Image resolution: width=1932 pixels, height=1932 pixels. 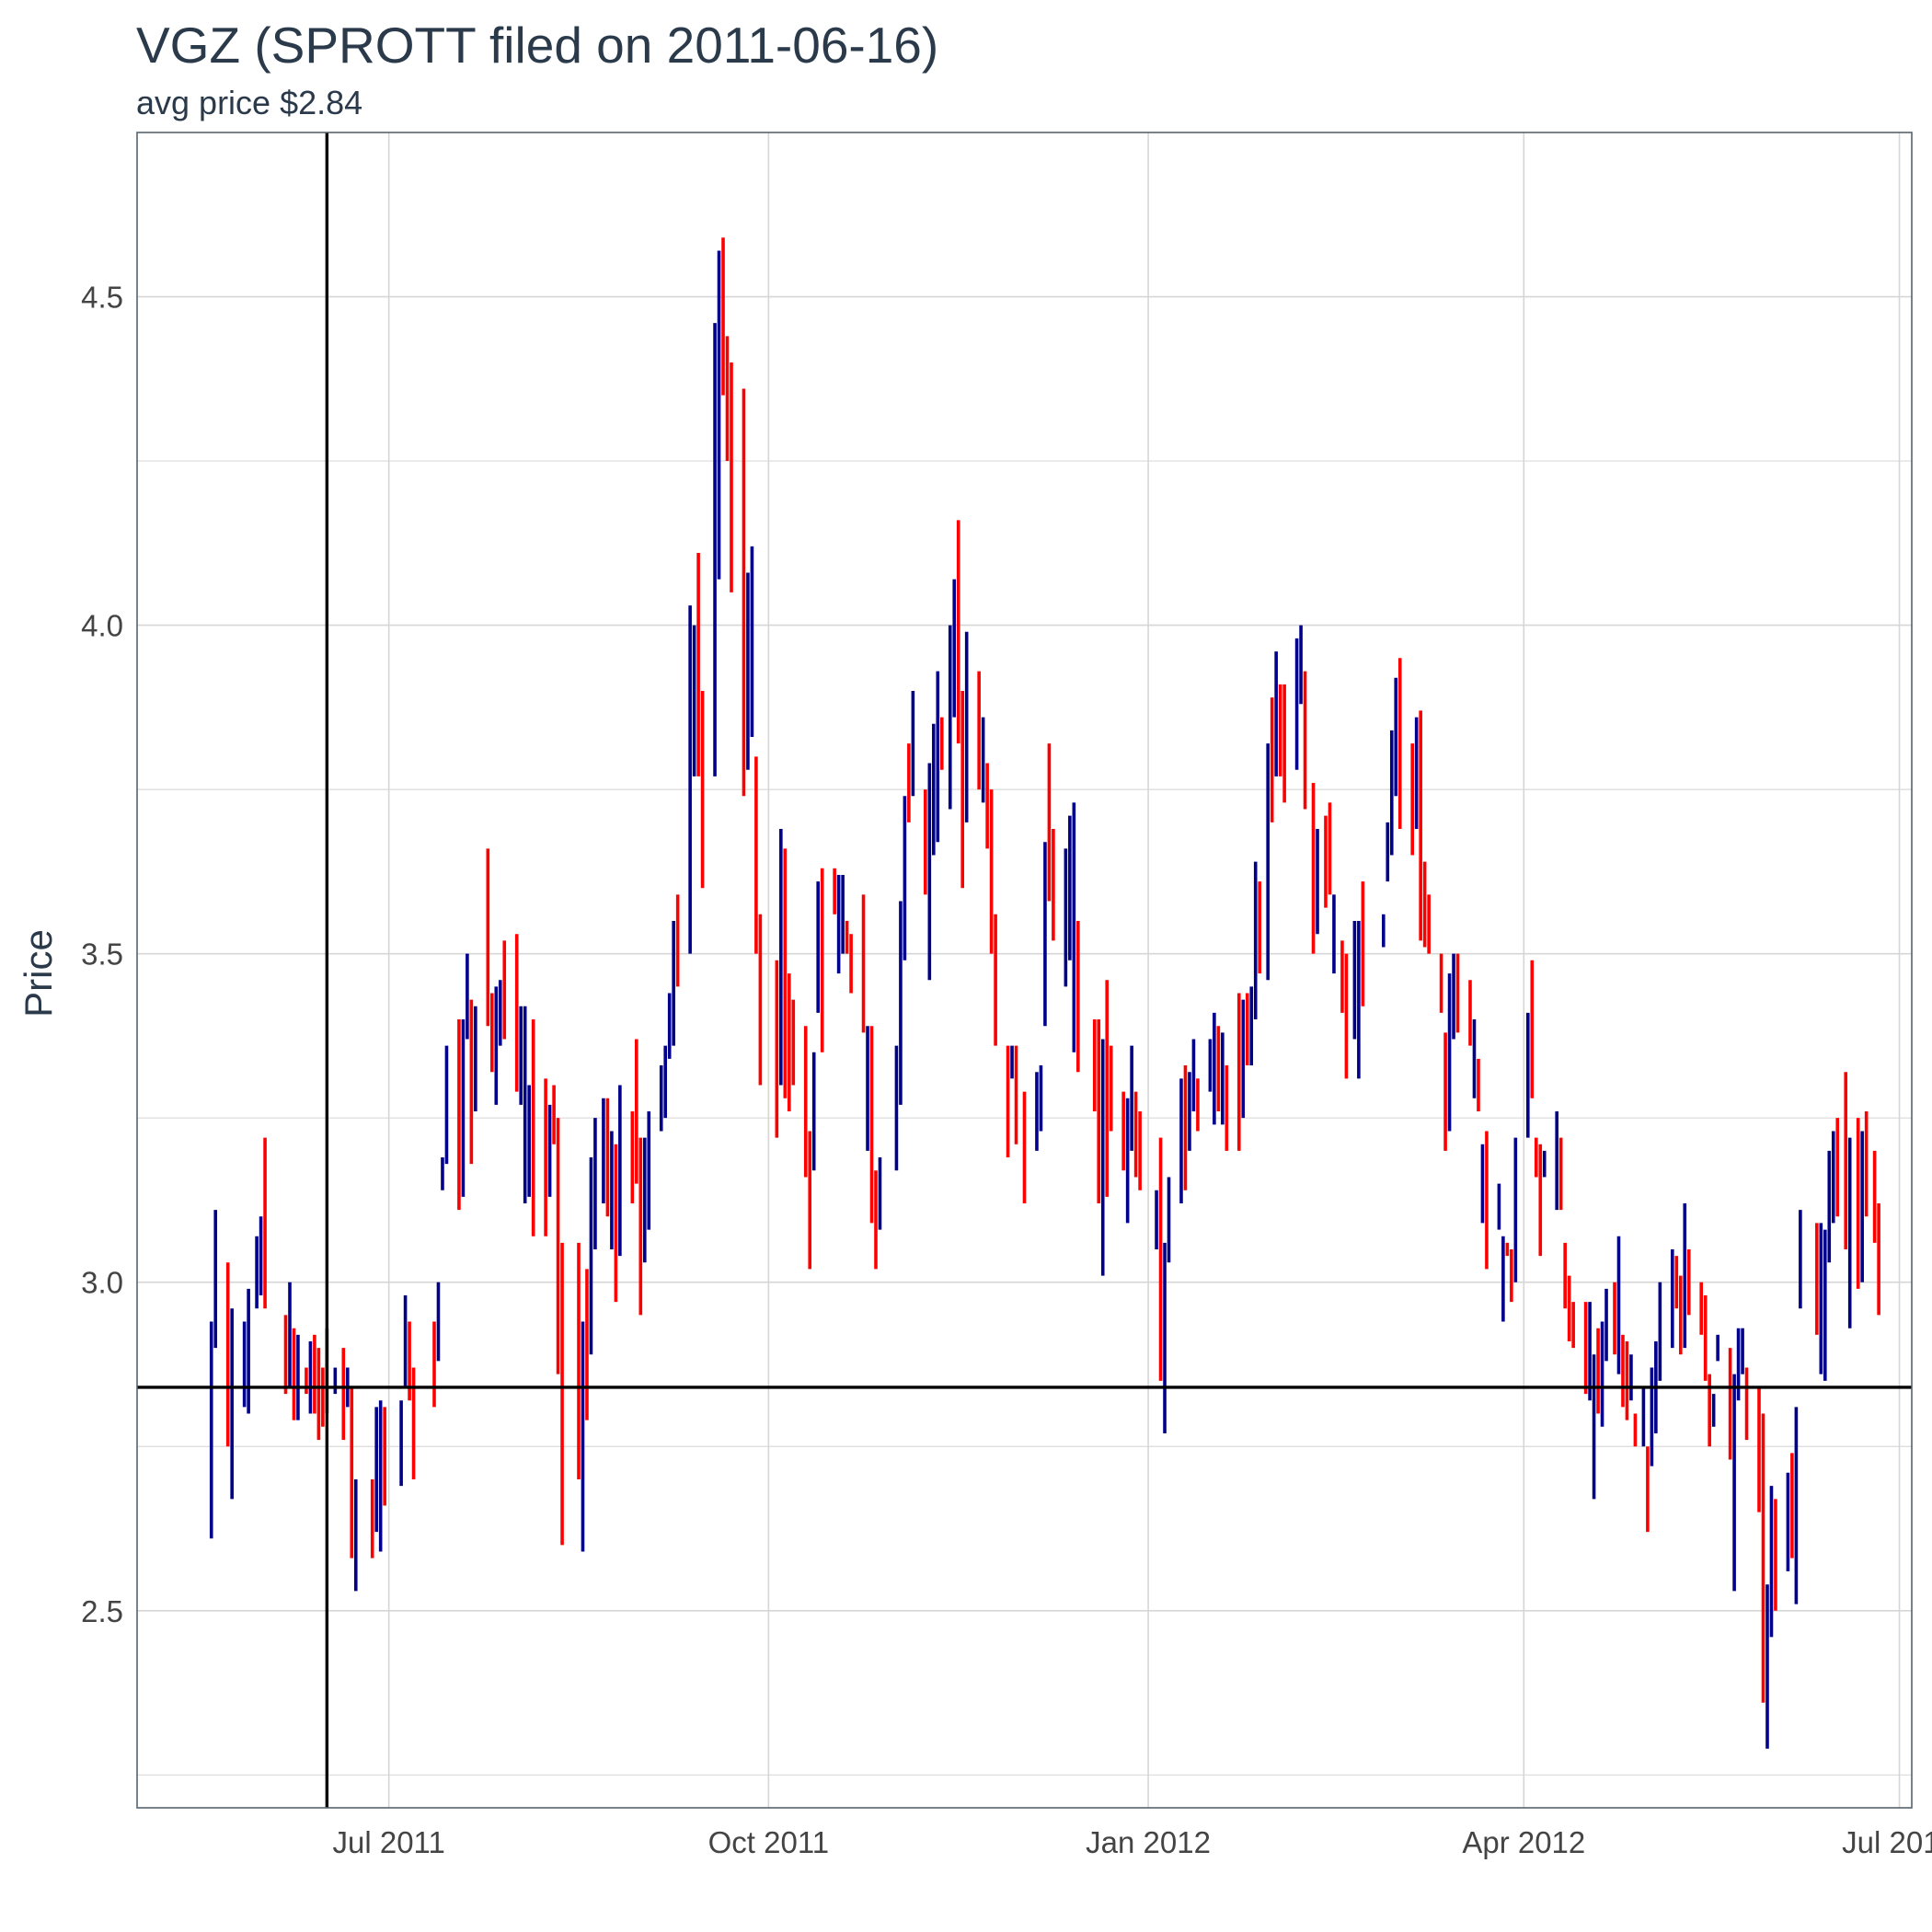 What do you see at coordinates (38, 974) in the screenshot?
I see `y-axis-label: Price` at bounding box center [38, 974].